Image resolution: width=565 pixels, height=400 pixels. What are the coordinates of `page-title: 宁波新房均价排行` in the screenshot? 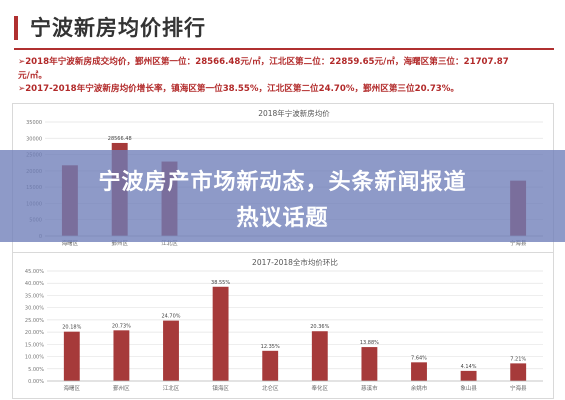 It's located at (118, 28).